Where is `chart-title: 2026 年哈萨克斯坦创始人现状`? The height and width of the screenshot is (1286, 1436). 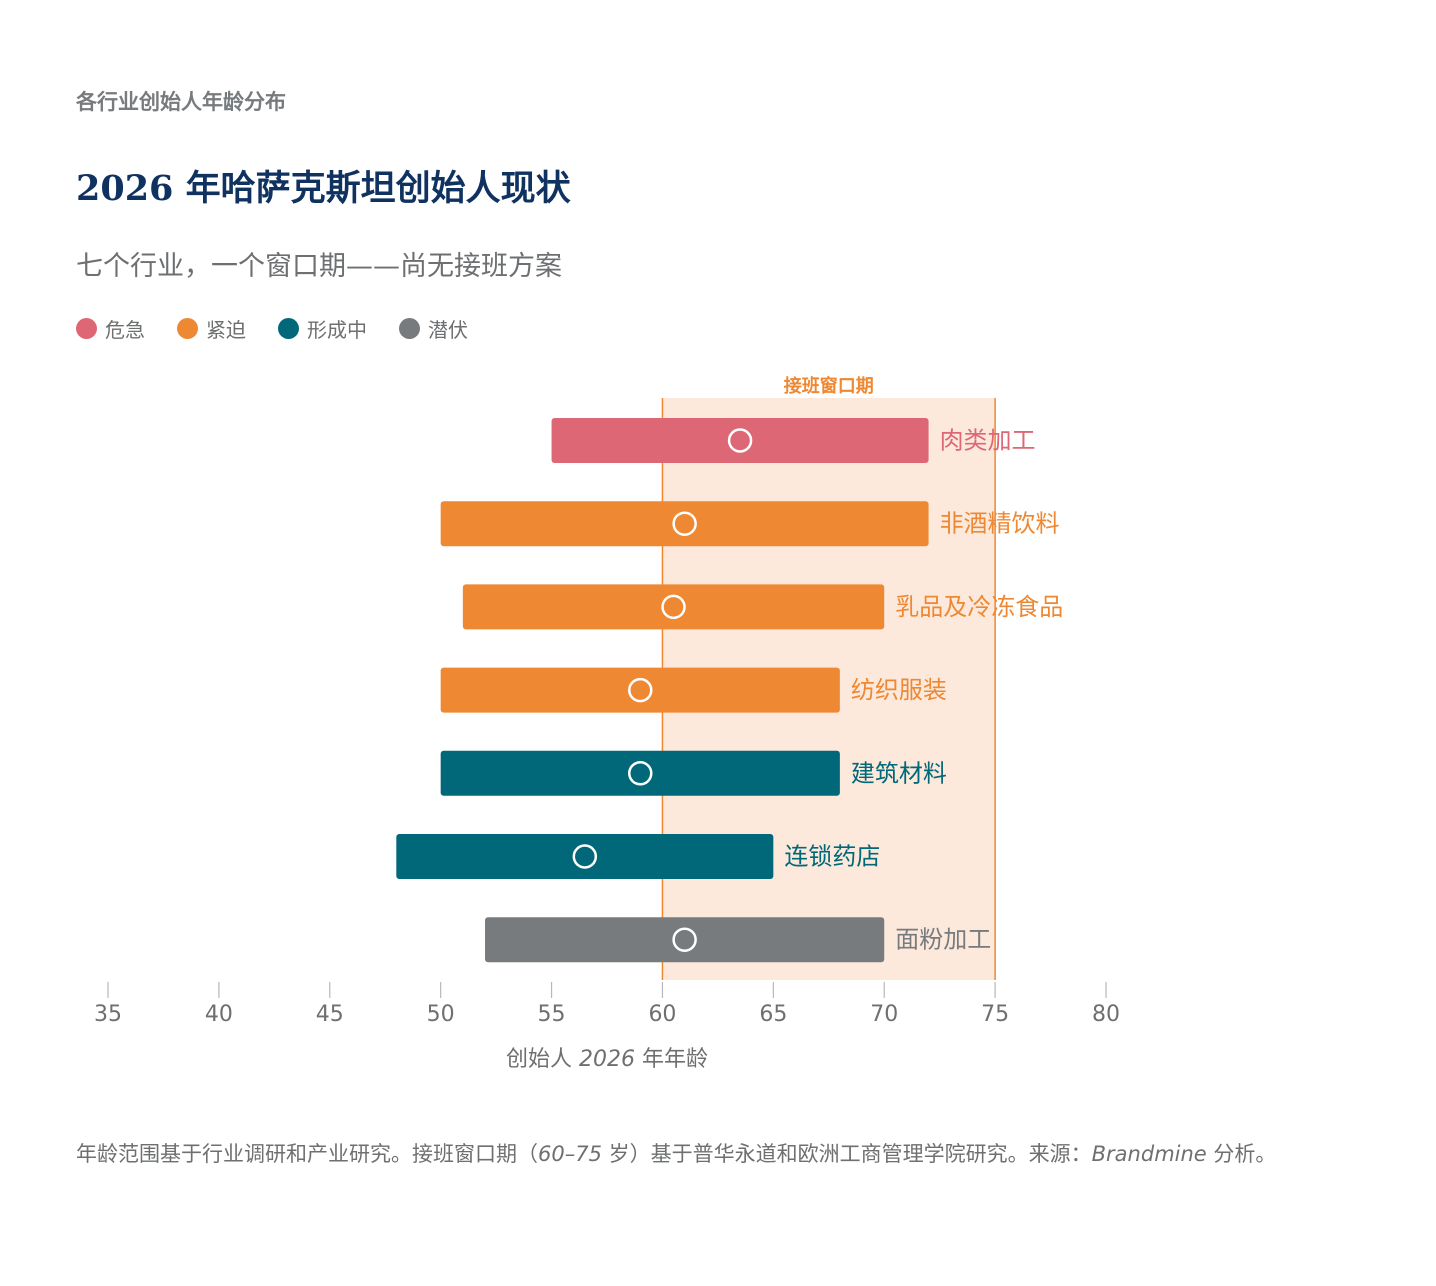
chart-title: 2026 年哈萨克斯坦创始人现状 is located at coordinates (323, 188).